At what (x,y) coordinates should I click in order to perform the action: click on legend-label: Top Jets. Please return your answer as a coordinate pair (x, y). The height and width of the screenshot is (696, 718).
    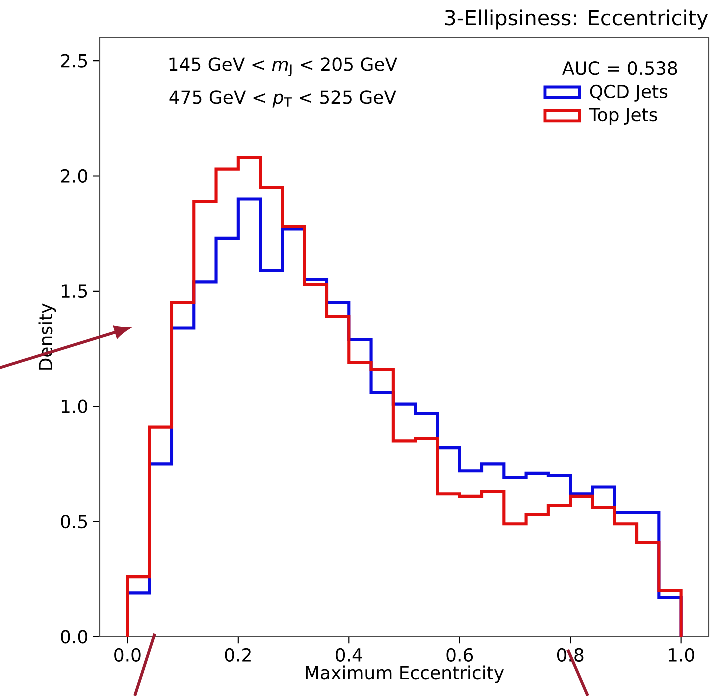
    Looking at the image, I should click on (623, 117).